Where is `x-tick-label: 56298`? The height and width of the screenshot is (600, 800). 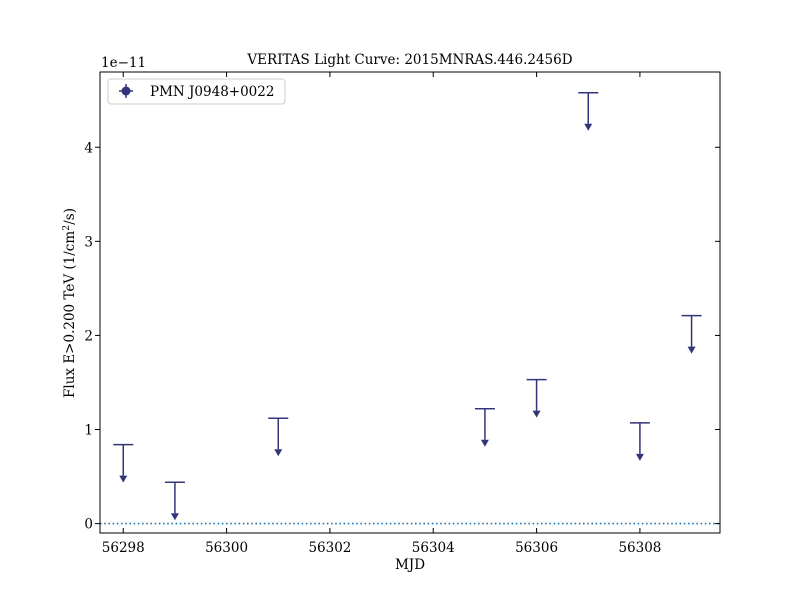
x-tick-label: 56298 is located at coordinates (123, 548).